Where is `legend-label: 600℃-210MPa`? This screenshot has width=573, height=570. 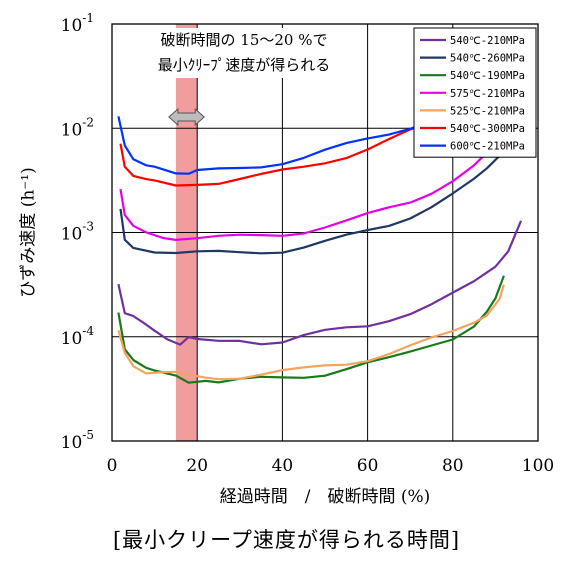 legend-label: 600℃-210MPa is located at coordinates (487, 147).